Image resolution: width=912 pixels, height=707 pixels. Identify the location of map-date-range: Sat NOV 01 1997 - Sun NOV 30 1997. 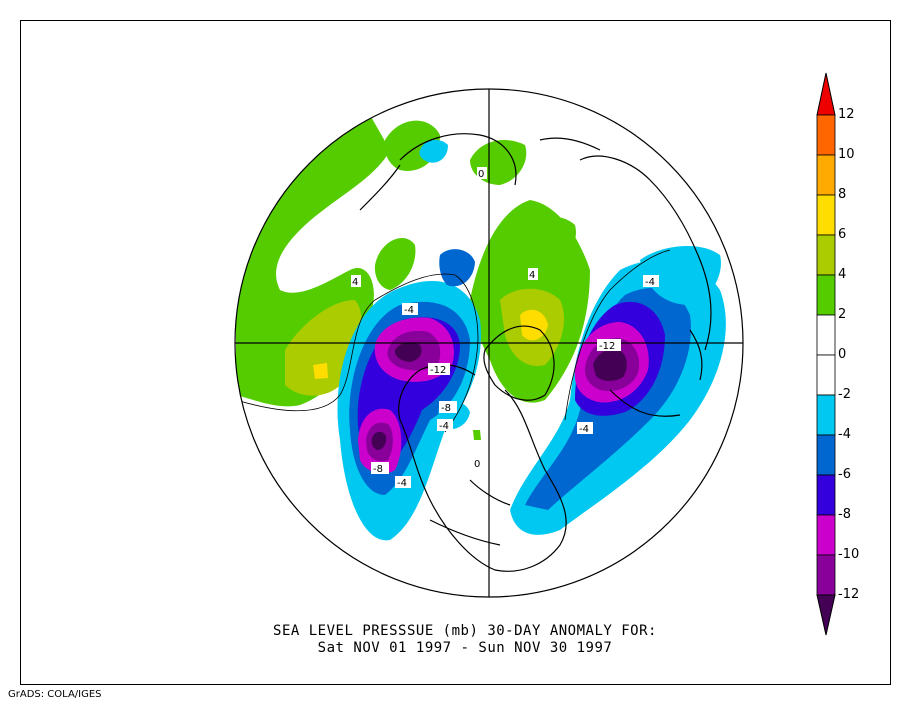
(465, 648).